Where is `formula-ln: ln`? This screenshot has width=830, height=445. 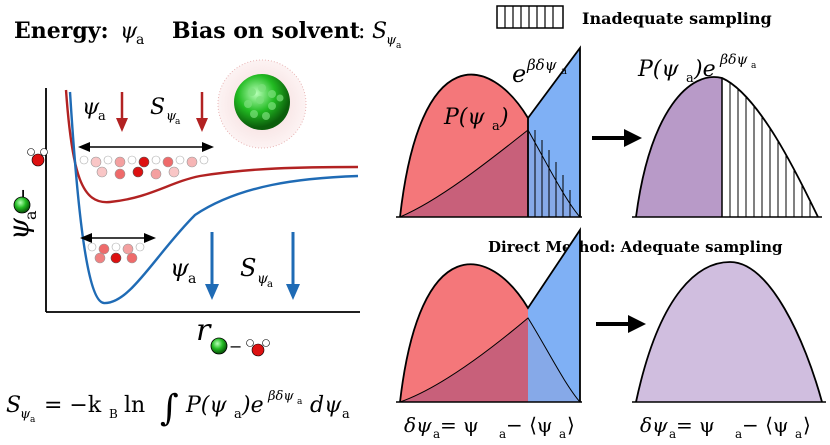 formula-ln: ln is located at coordinates (134, 405).